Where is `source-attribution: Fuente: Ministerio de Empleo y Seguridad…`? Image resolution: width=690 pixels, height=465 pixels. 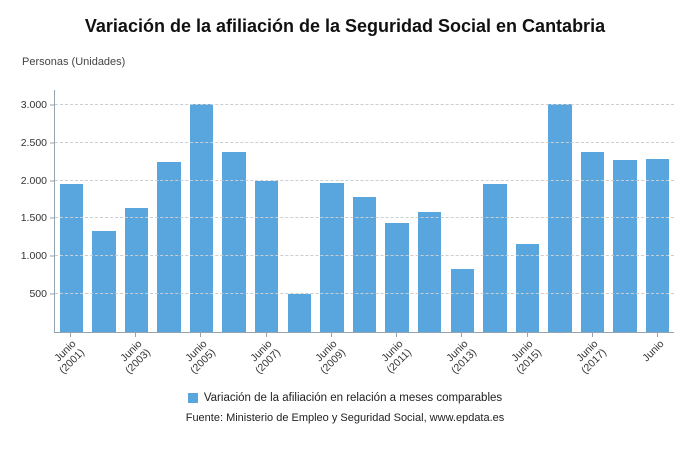
source-attribution: Fuente: Ministerio de Empleo y Seguridad… is located at coordinates (345, 417).